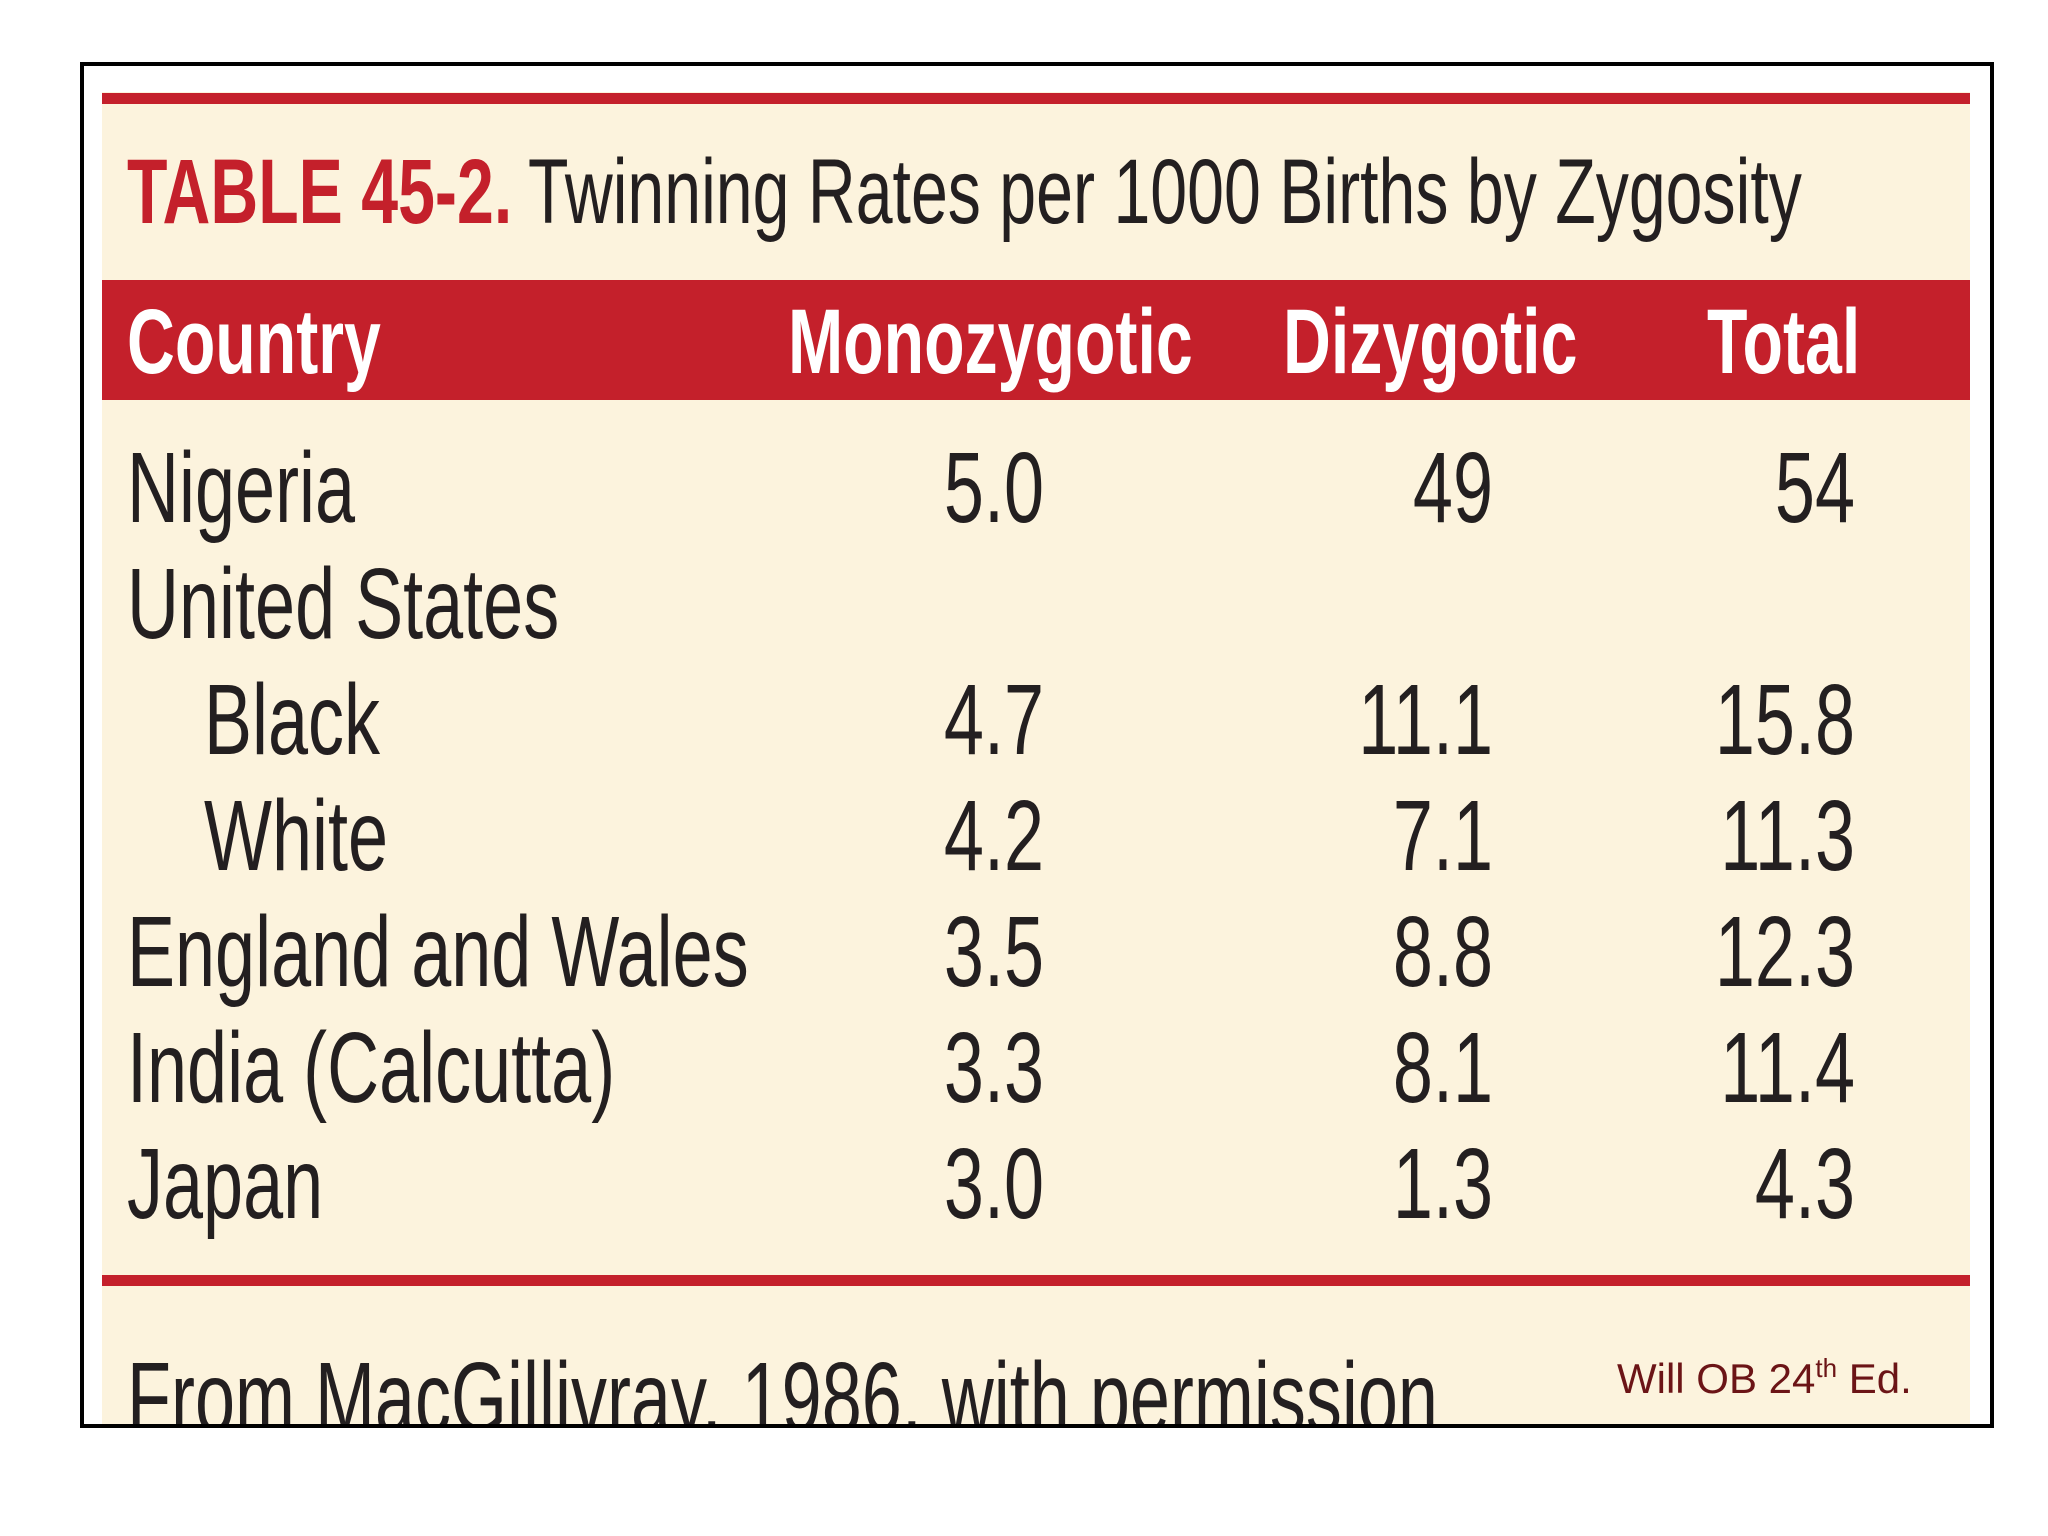  What do you see at coordinates (1443, 951) in the screenshot?
I see `cell: 8.8` at bounding box center [1443, 951].